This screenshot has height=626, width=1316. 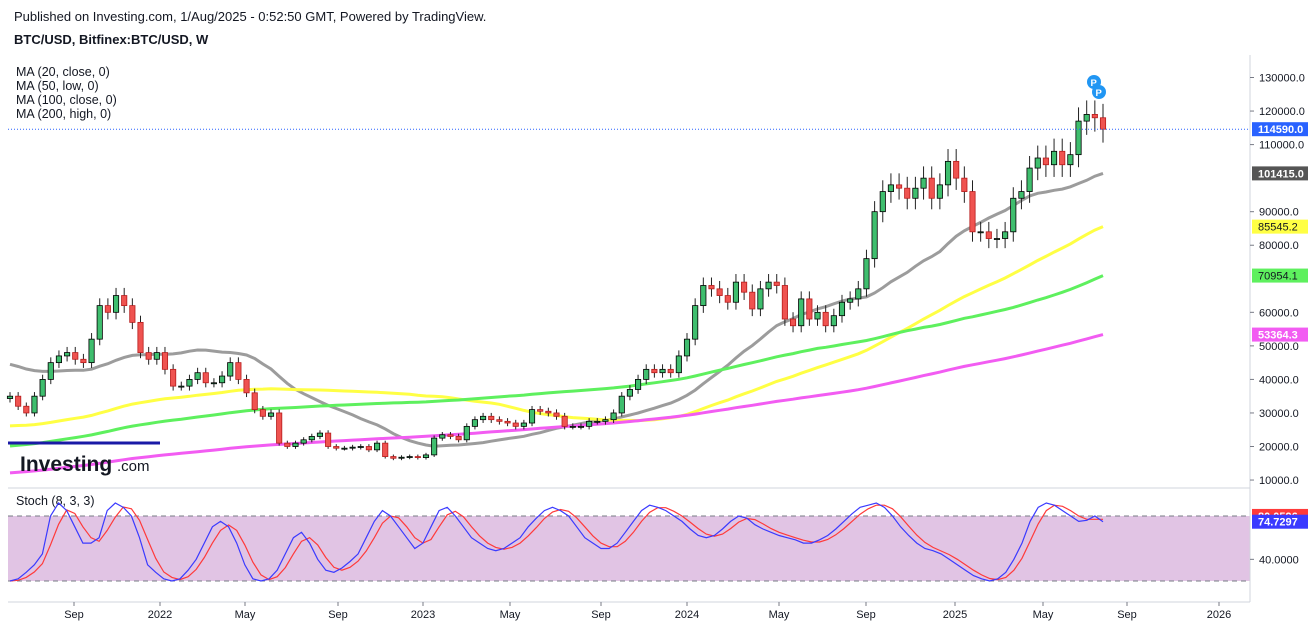 I want to click on price-tick-label: 60000.0, so click(x=1279, y=313).